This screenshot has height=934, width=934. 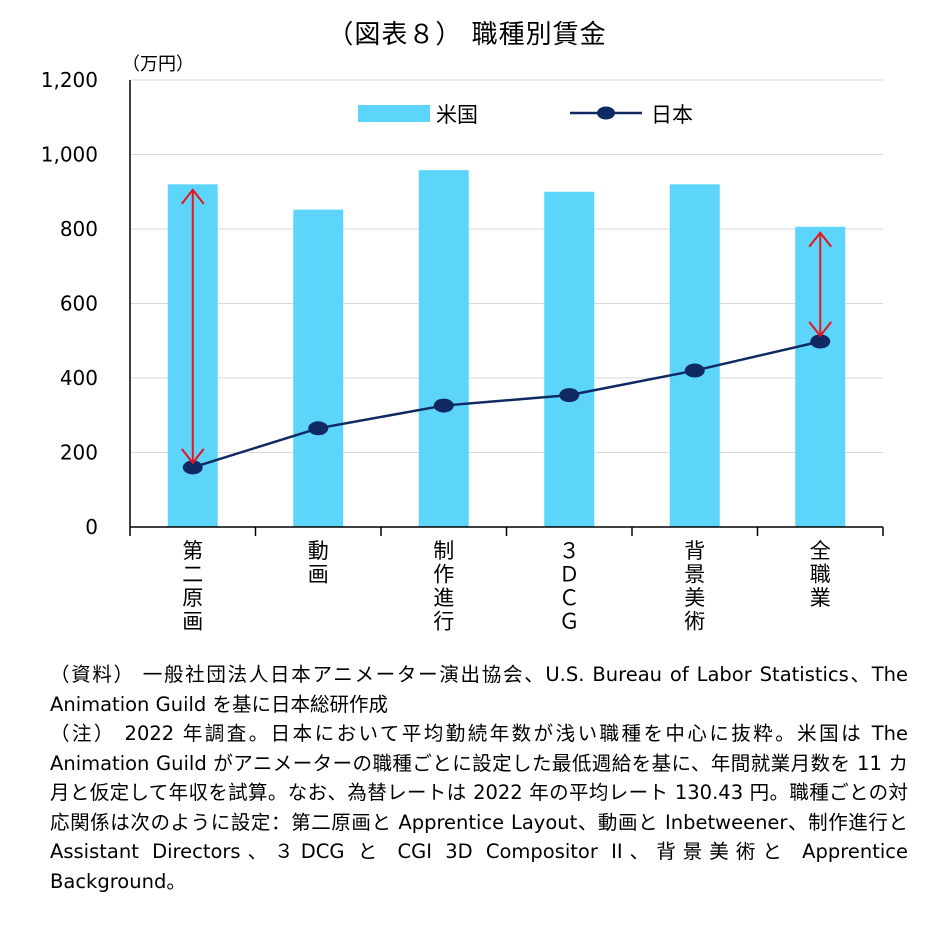 I want to click on legend-line-marker, so click(x=606, y=113).